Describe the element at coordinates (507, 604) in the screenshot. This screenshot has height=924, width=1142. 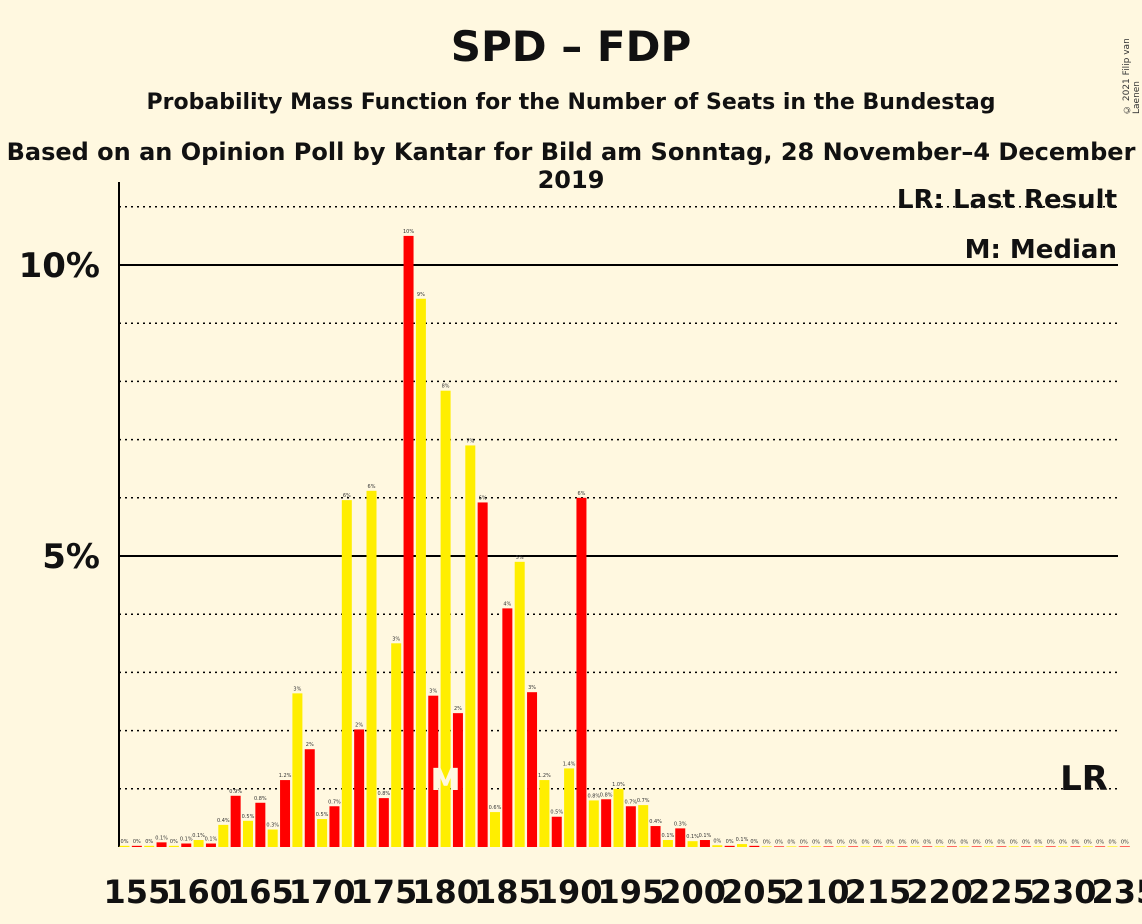
I see `bar-data-label: 4%` at that location.